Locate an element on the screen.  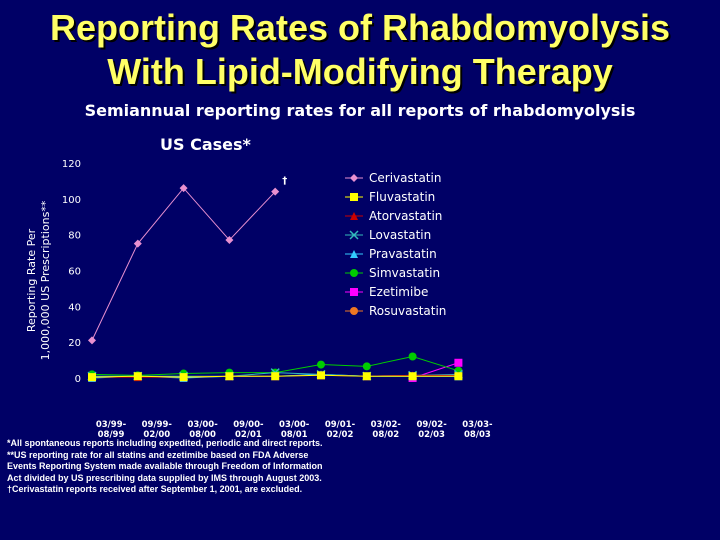
legend-label: Fluvastatin is located at coordinates (402, 197).